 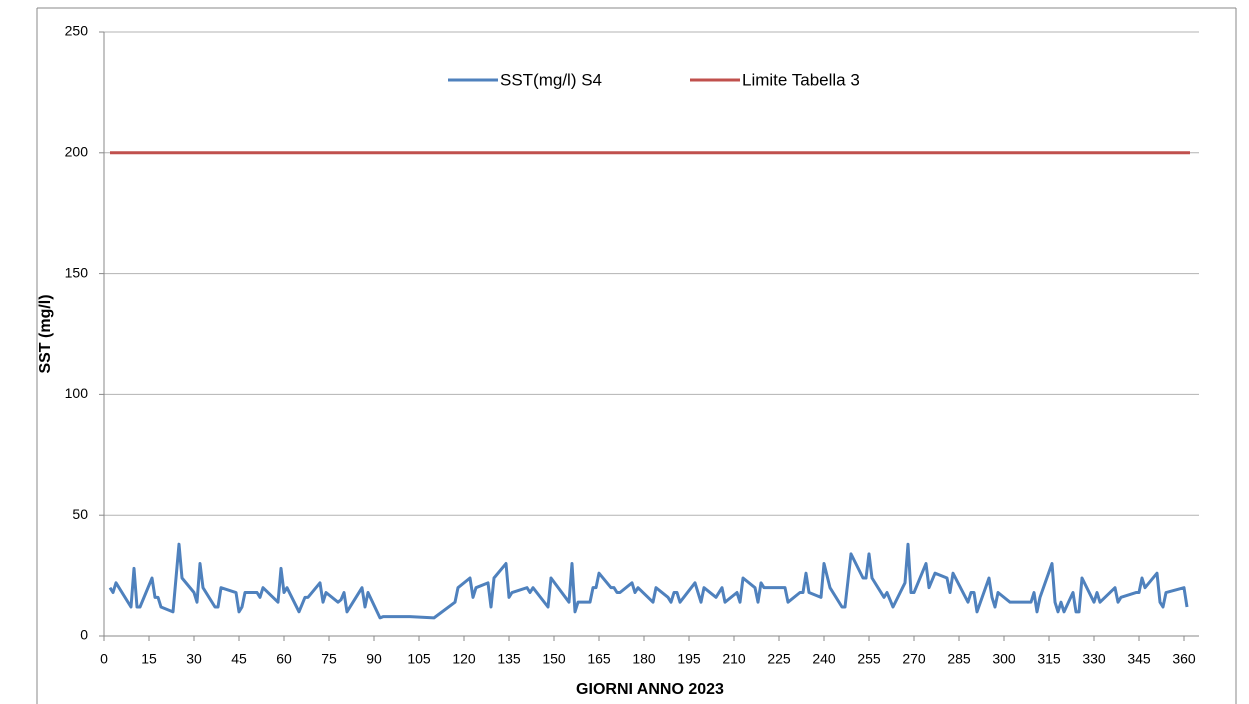 I want to click on x-tick-label: 270, so click(x=914, y=659).